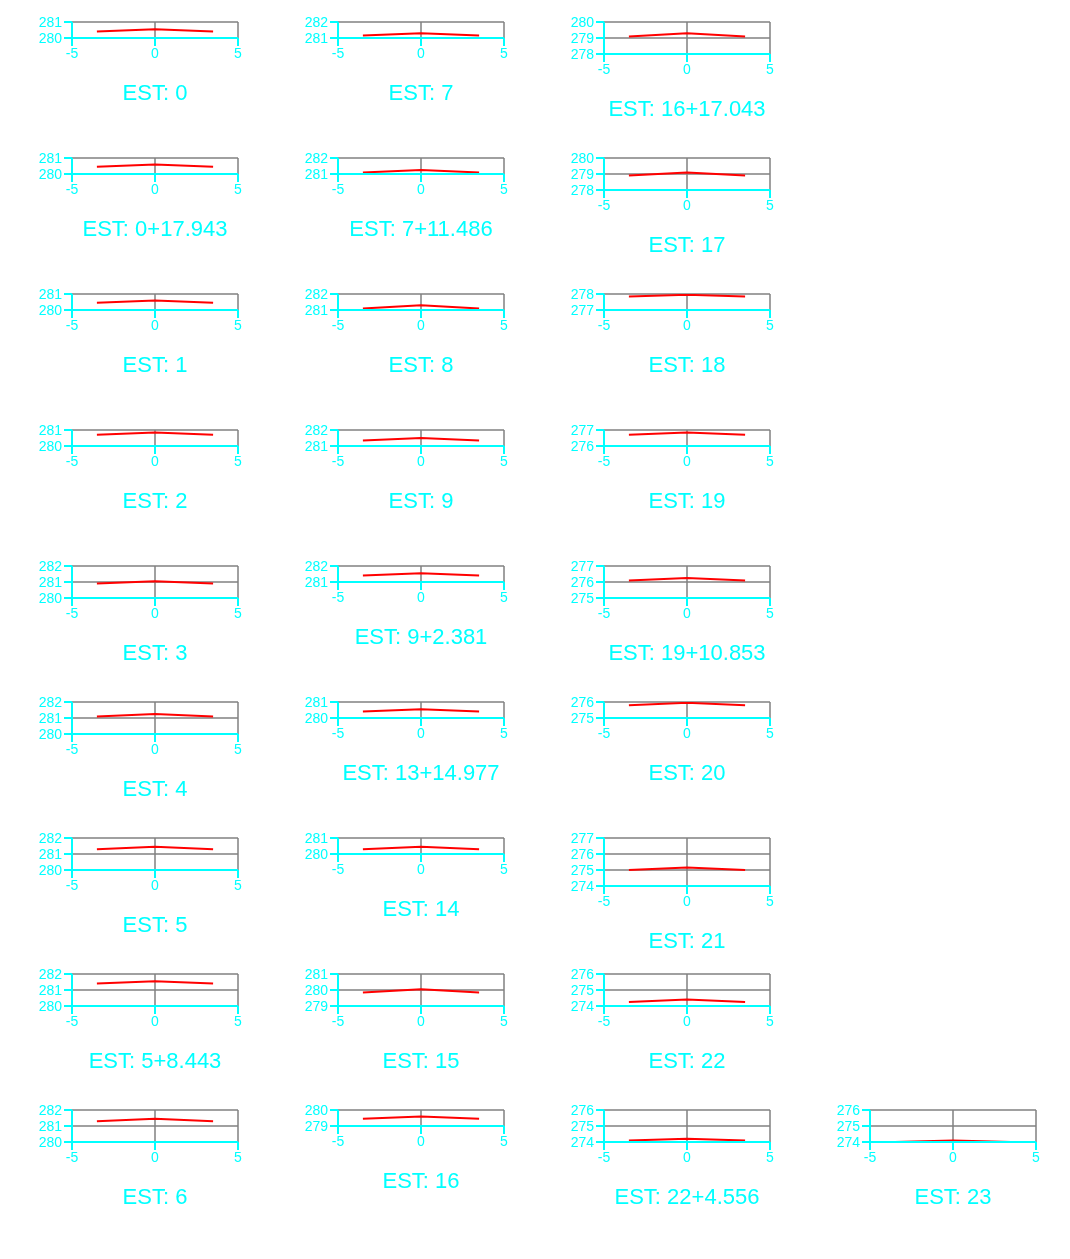 The width and height of the screenshot is (1070, 1259). I want to click on text: EST: 4, so click(155, 789).